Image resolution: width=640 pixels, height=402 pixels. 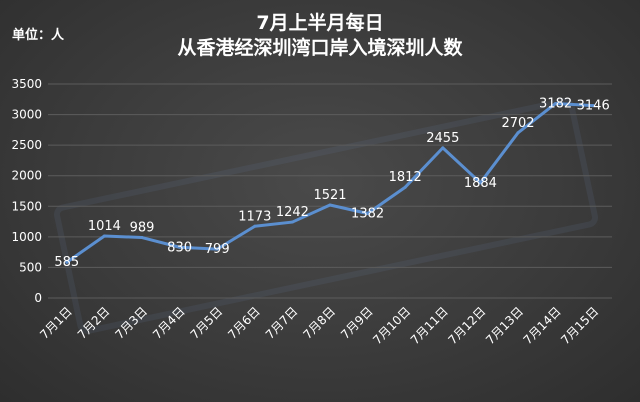 I want to click on unit-label: 单位：人, so click(x=38, y=35).